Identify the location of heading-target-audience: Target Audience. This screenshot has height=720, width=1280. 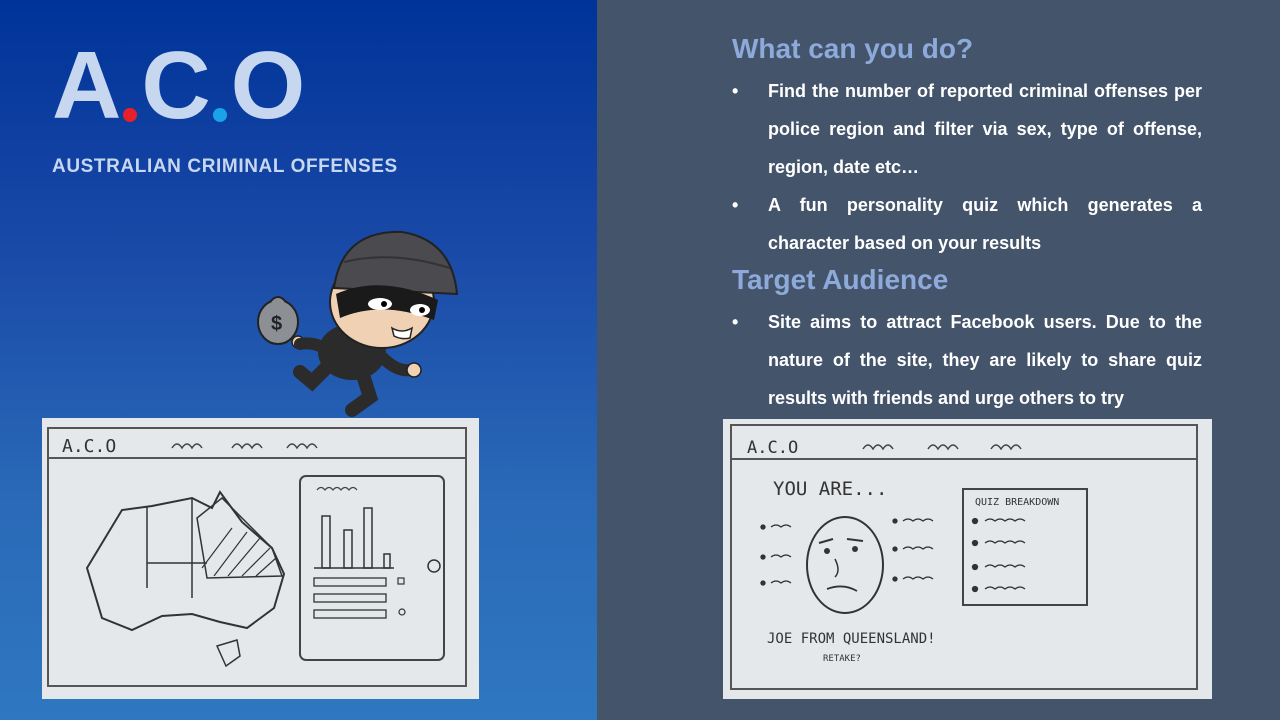
(840, 279).